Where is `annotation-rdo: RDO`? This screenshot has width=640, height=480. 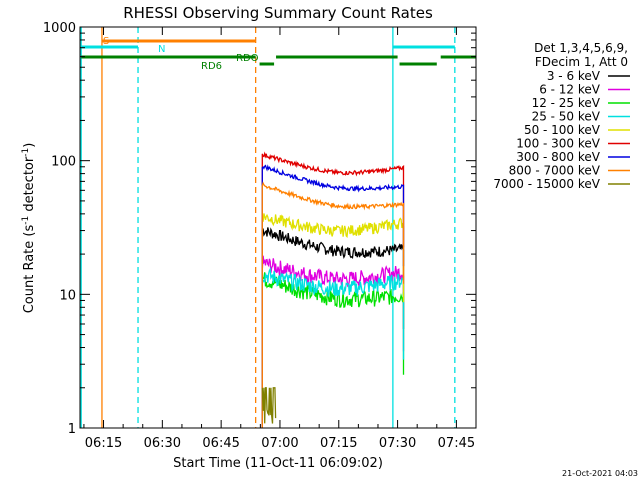
annotation-rdo: RDO is located at coordinates (247, 58).